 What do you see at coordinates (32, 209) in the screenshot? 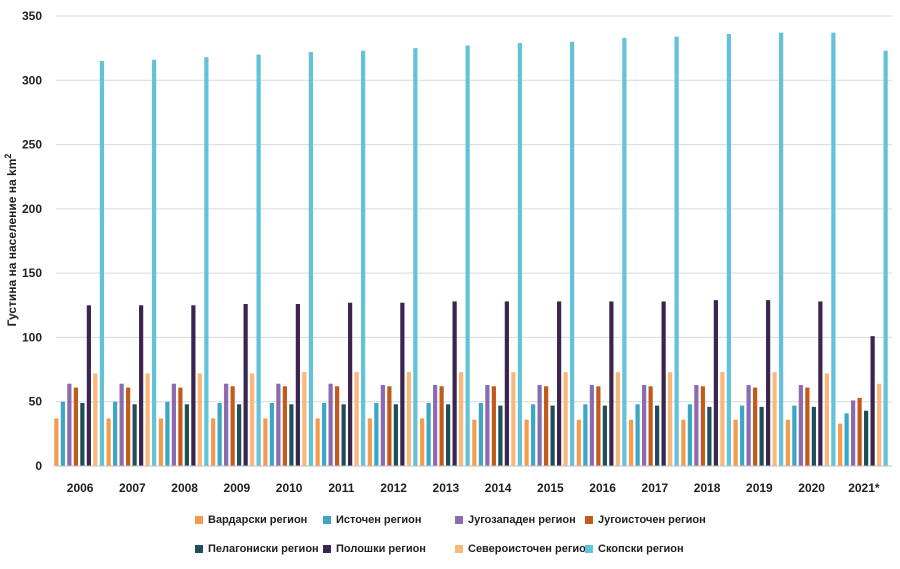
I see `y-tick-label: 200` at bounding box center [32, 209].